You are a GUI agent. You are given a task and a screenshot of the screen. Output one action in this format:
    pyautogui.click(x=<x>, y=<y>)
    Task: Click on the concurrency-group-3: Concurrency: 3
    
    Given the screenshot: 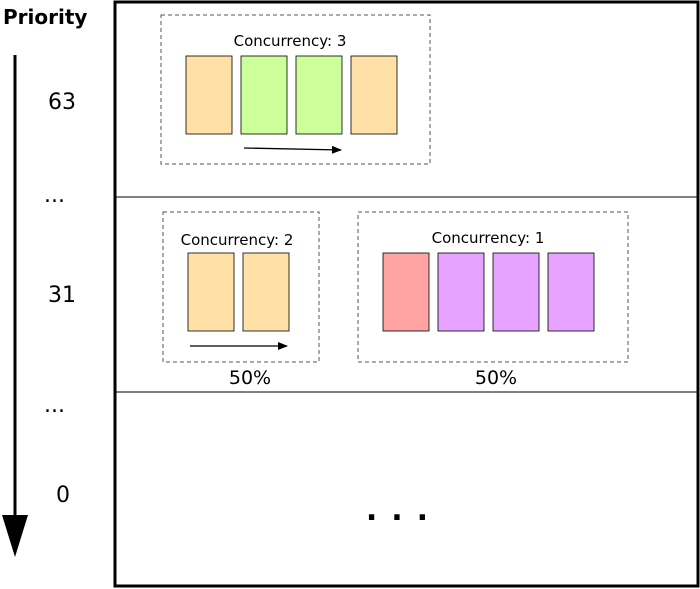 What is the action you would take?
    pyautogui.click(x=295, y=89)
    